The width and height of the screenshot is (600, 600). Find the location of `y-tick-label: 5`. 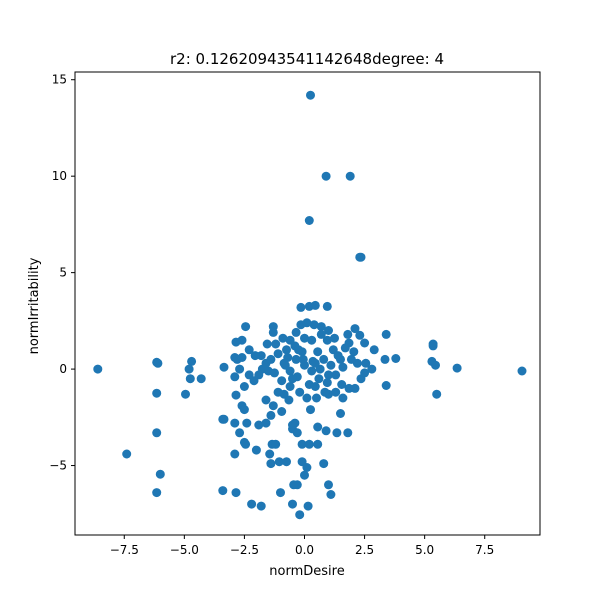

y-tick-label: 5 is located at coordinates (63, 273).